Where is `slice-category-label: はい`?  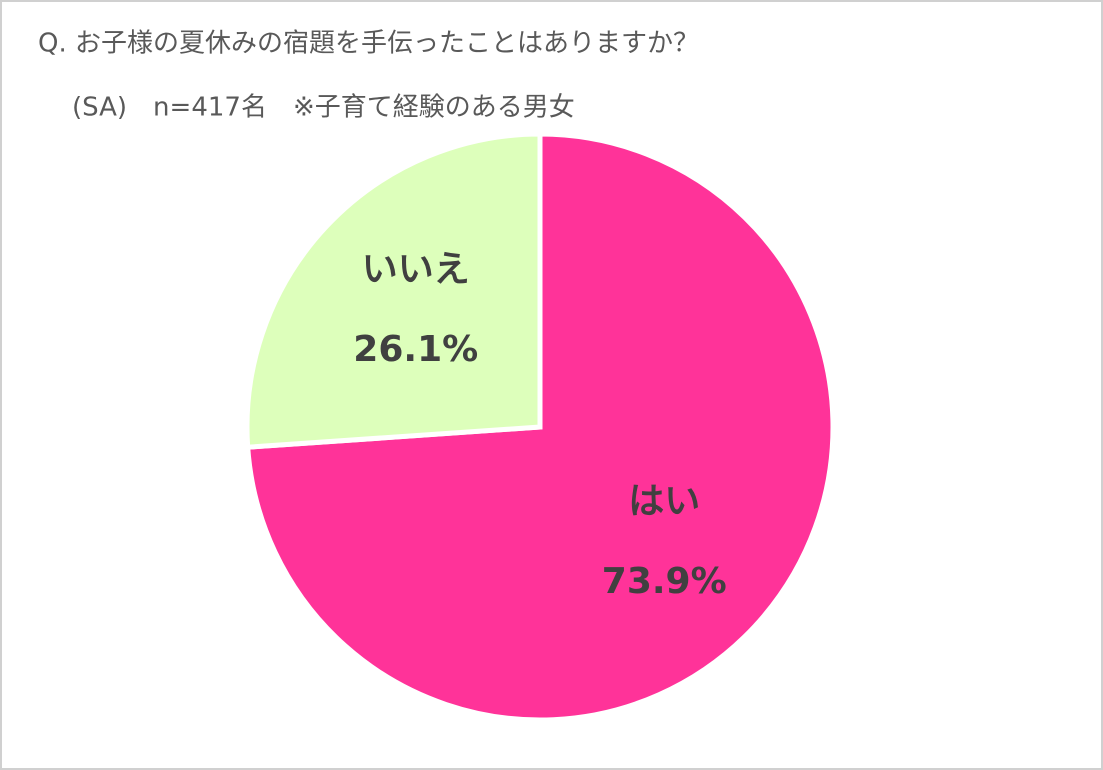
slice-category-label: はい is located at coordinates (664, 501).